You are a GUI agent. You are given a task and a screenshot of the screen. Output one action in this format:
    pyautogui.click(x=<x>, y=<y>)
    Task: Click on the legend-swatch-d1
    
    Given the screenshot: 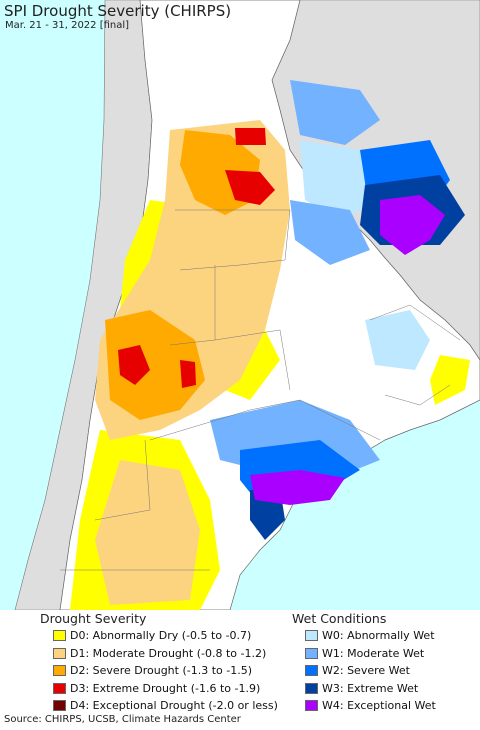 What is the action you would take?
    pyautogui.click(x=59, y=653)
    